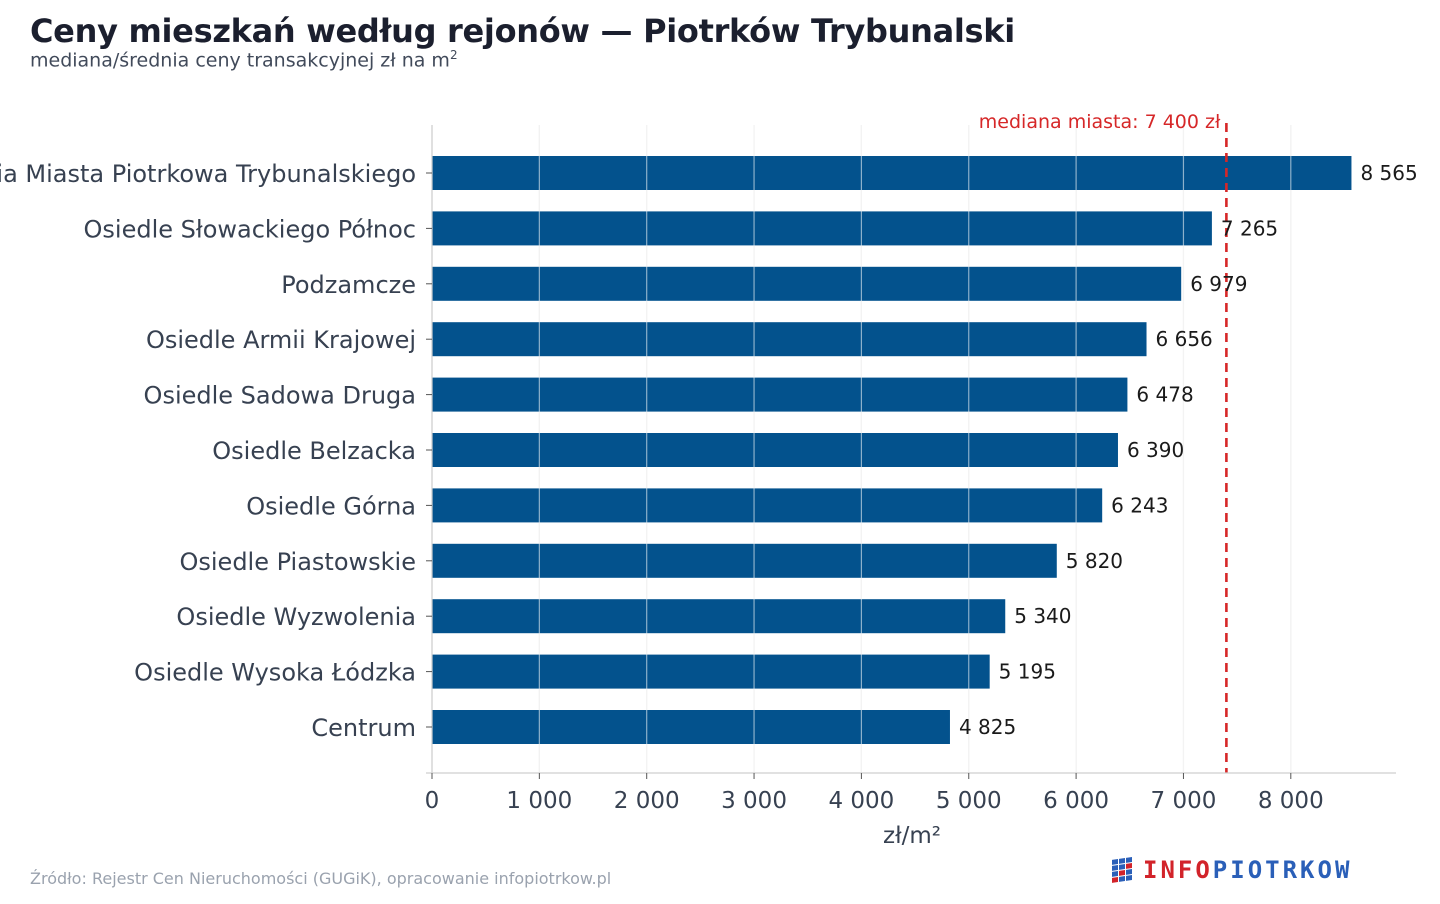  I want to click on median-reference-label: mediana miasta: 7 400 zł, so click(1100, 122).